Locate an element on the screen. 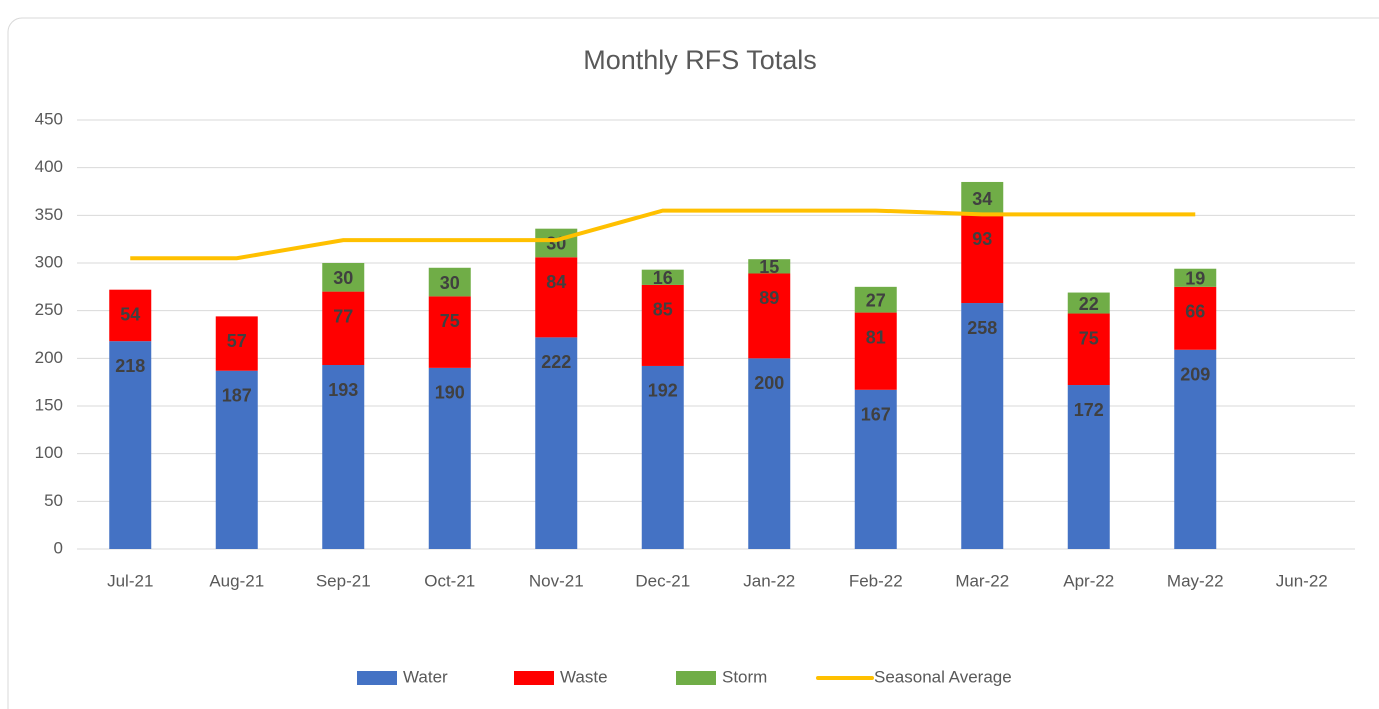 The height and width of the screenshot is (709, 1379). y-tick-label: 100 is located at coordinates (49, 452).